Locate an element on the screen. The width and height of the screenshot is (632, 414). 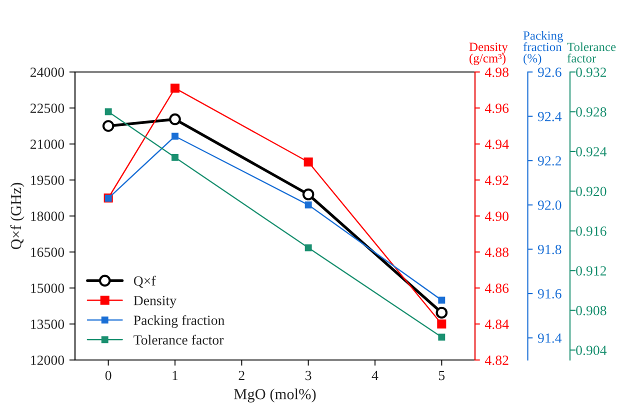
y2-tick-label: 4.98 is located at coordinates (496, 73).